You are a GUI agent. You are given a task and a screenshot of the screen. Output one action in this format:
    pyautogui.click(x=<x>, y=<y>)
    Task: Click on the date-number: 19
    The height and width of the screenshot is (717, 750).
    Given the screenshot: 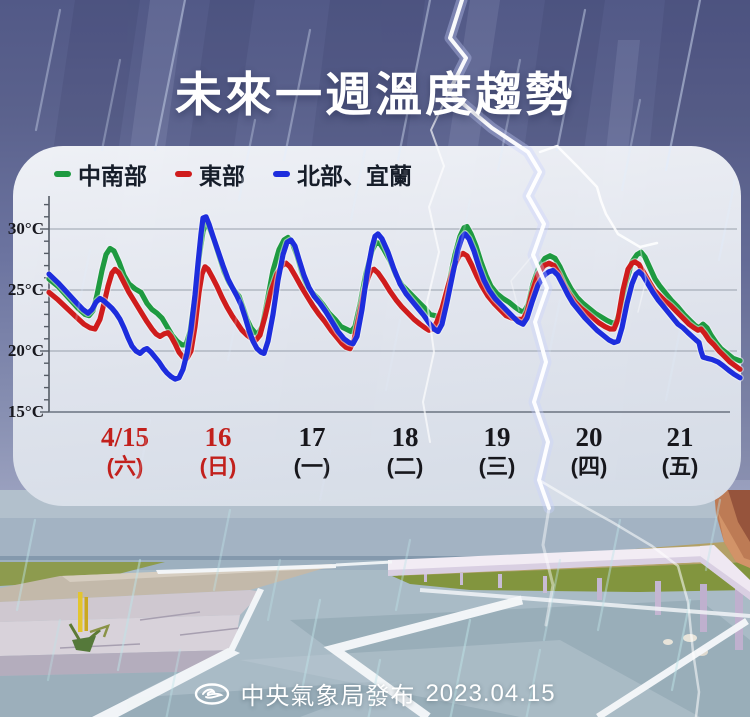 What is the action you would take?
    pyautogui.click(x=497, y=437)
    